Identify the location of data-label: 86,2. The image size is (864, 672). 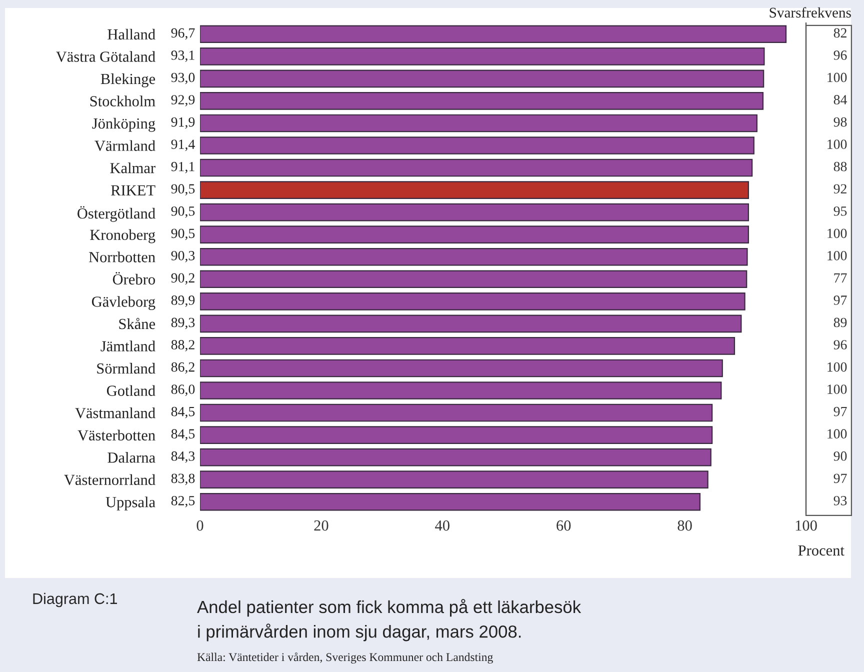
(182, 368).